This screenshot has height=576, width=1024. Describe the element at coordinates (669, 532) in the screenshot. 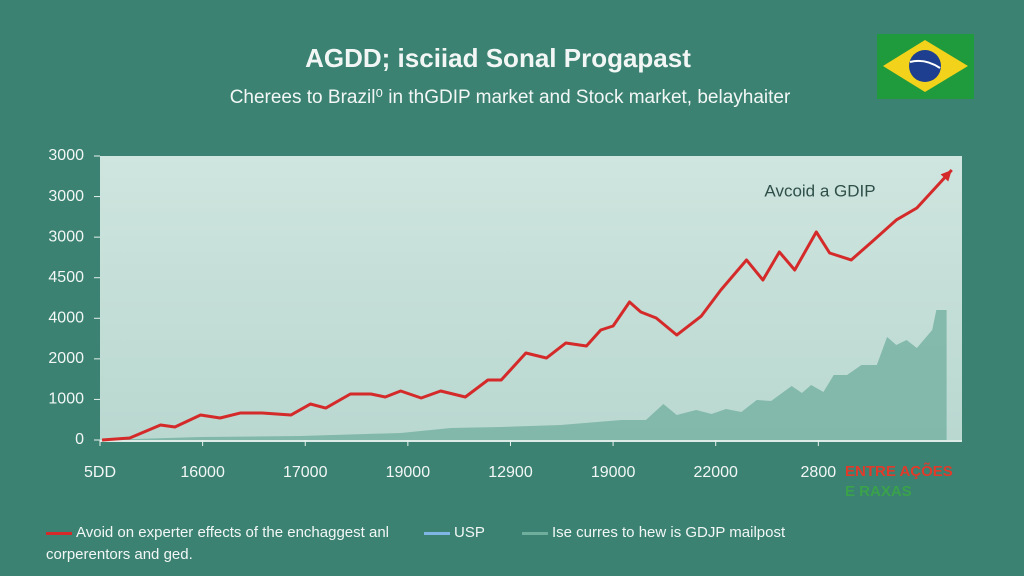

I see `legend-label: Ise curres to hew is GDJP mailpost` at that location.